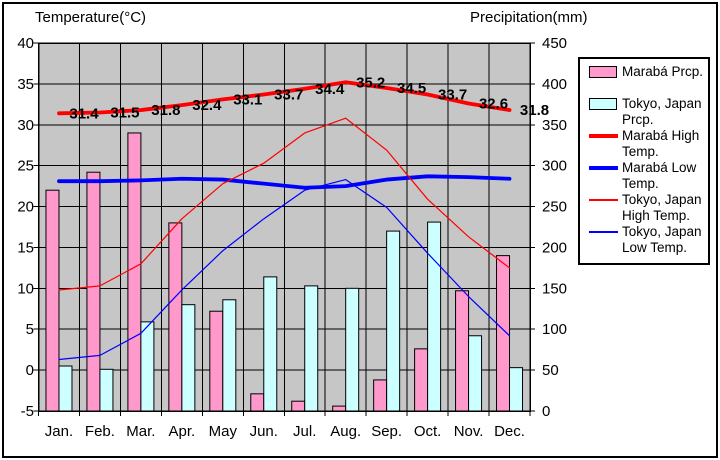 The image size is (720, 460). What do you see at coordinates (493, 104) in the screenshot?
I see `maraba-high-temp-data-label: 32.6` at bounding box center [493, 104].